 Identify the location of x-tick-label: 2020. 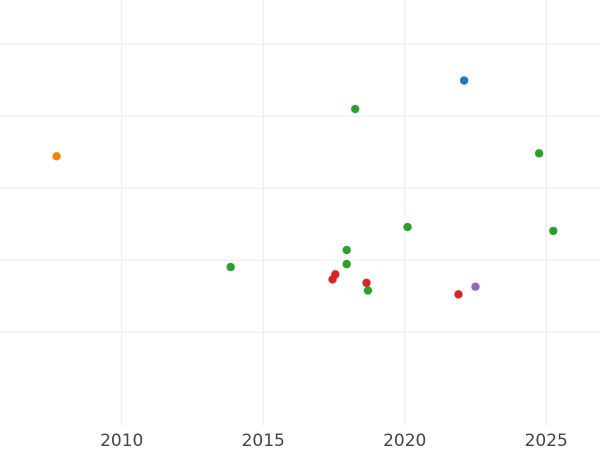
(404, 440).